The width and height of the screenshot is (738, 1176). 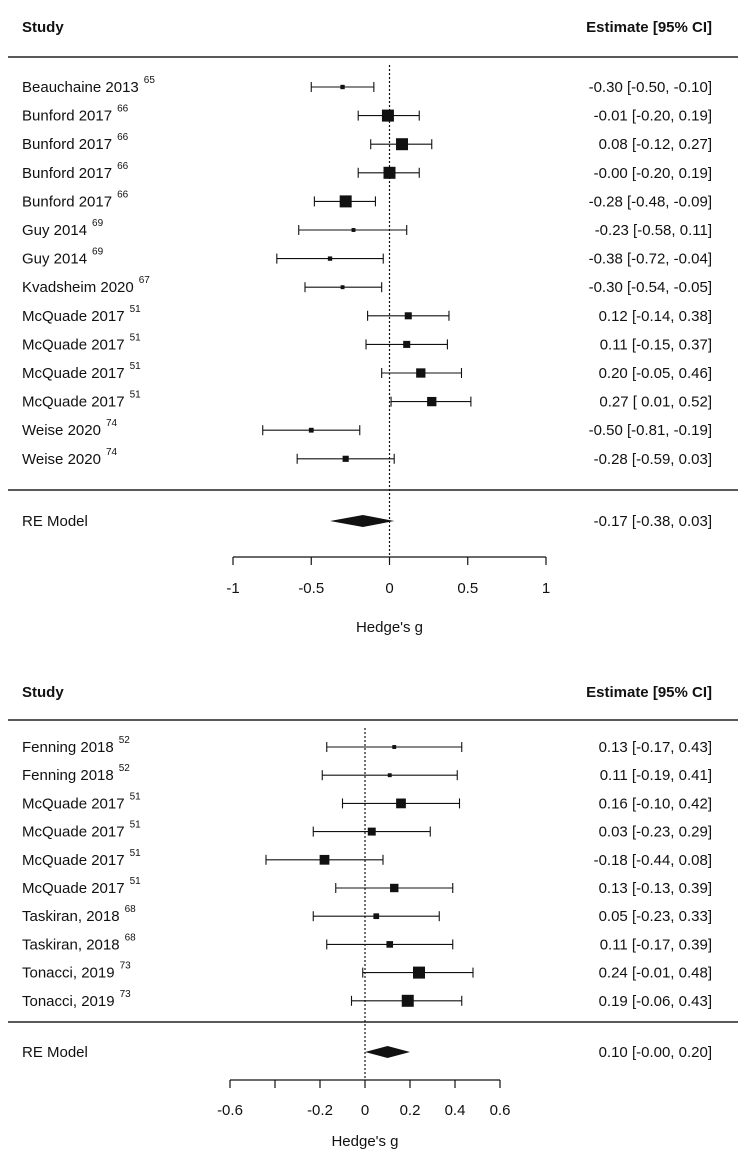 What do you see at coordinates (367, 314) in the screenshot?
I see `study-row: McQuade 2017 51 0.12 [-0.14, 0.38]` at bounding box center [367, 314].